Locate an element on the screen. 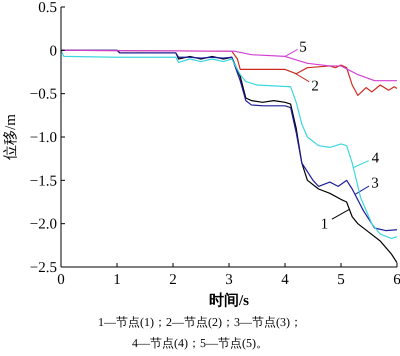  x-tick-label: 2 is located at coordinates (173, 280).